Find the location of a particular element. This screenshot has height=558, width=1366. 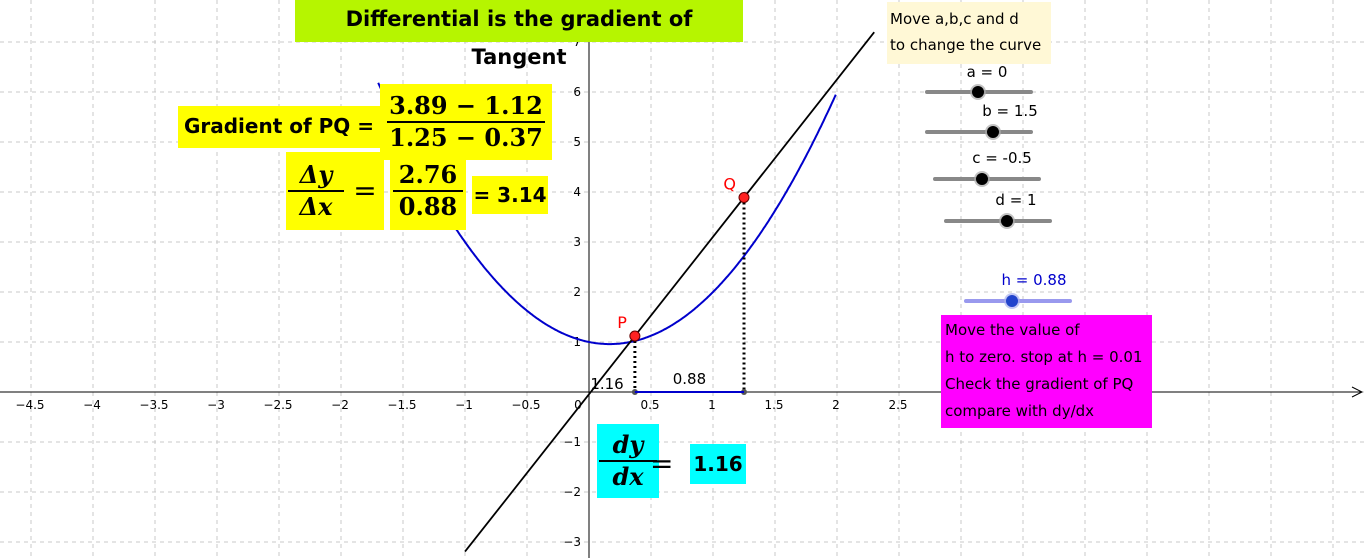

gradient-result: = 3.14 is located at coordinates (510, 195).